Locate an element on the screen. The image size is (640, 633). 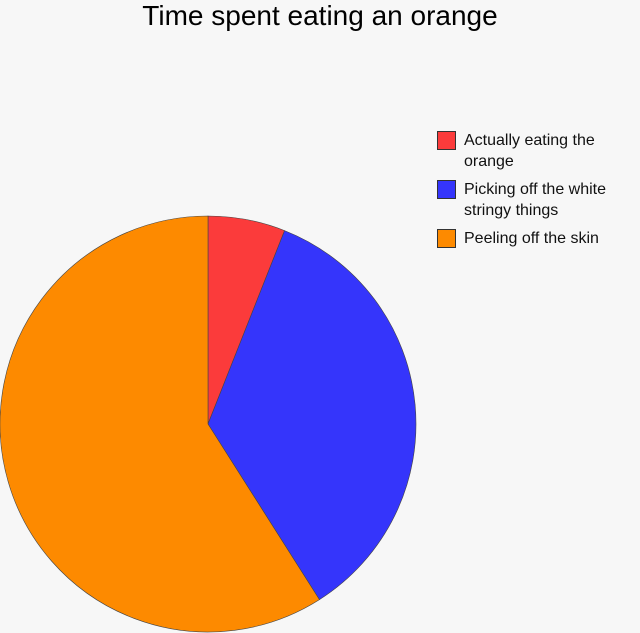
legend-label-1: Actually eating the orange is located at coordinates (529, 151).